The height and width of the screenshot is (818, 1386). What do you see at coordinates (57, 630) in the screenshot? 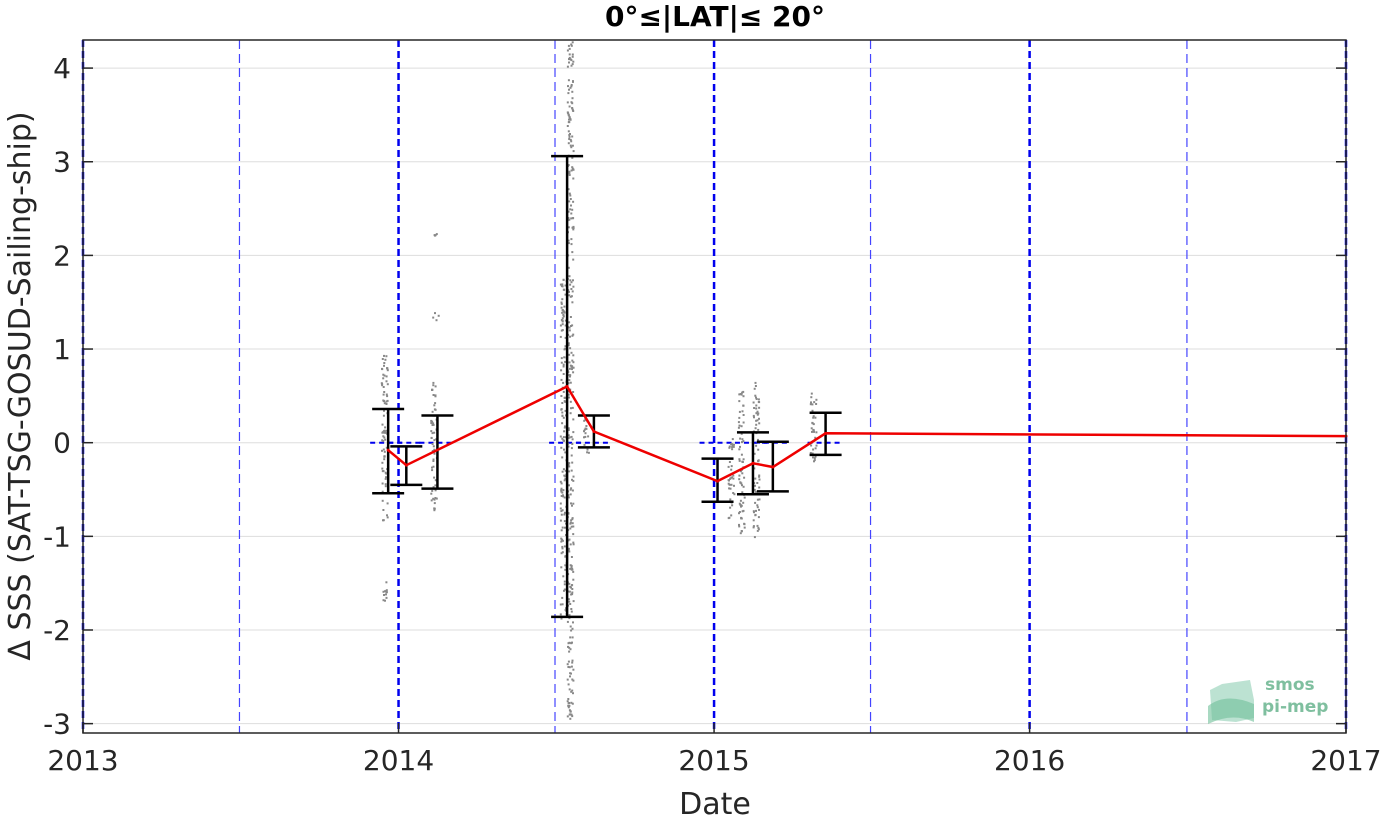
I see `y-tick-label: -2` at bounding box center [57, 630].